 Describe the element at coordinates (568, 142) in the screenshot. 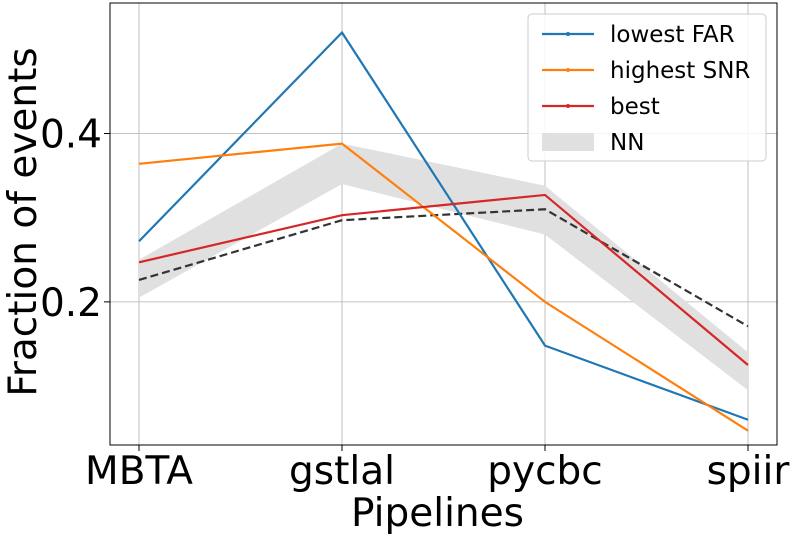

I see `legend-swatch-nn` at that location.